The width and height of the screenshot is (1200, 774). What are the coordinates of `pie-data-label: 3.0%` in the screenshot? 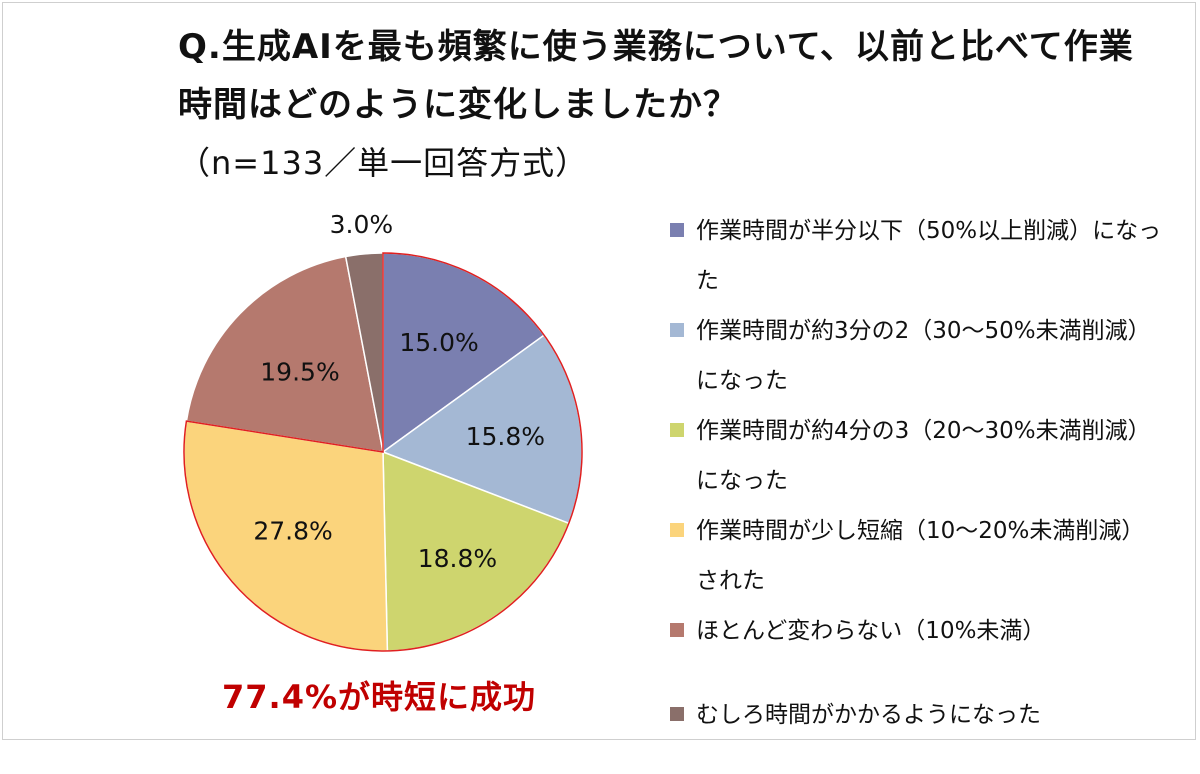 It's located at (362, 224).